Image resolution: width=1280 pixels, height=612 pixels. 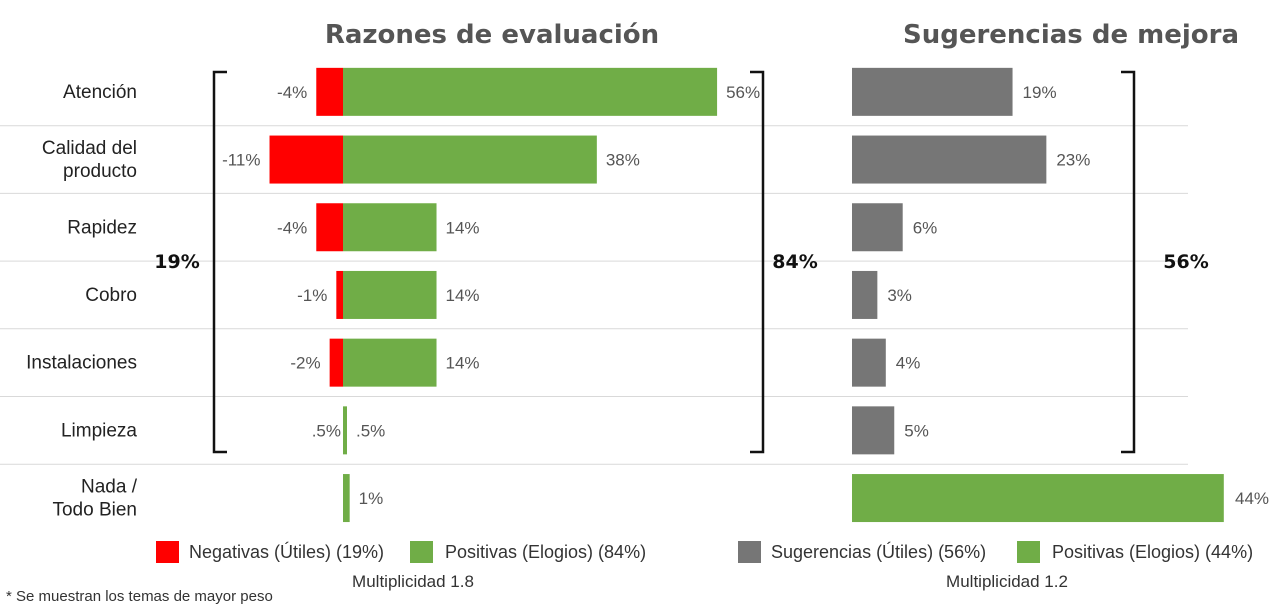 I want to click on category-label: Nada / Todo Bien, so click(x=94, y=499).